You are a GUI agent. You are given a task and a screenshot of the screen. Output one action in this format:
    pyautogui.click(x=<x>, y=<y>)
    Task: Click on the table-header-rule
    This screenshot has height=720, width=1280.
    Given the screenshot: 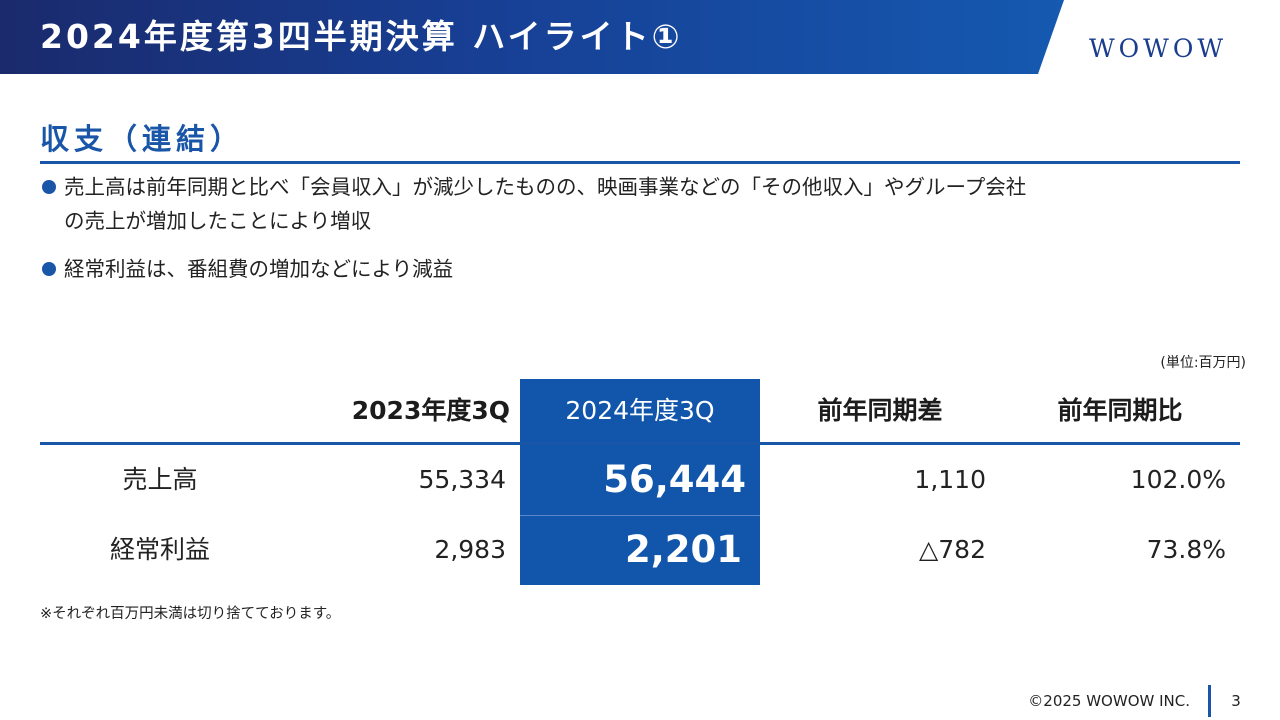 What is the action you would take?
    pyautogui.click(x=640, y=443)
    